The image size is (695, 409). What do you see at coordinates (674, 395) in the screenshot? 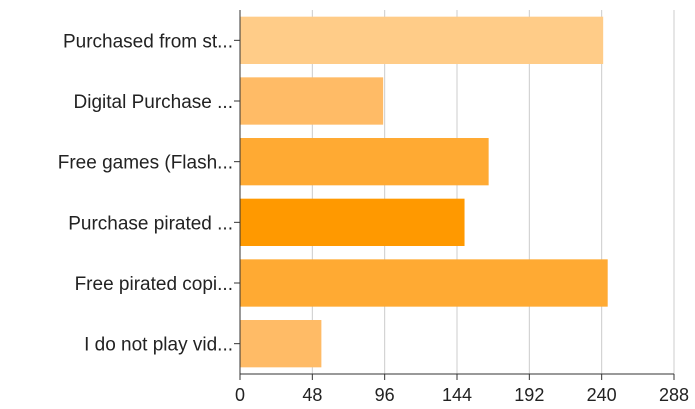
I see `x-tick-label: 288` at bounding box center [674, 395].